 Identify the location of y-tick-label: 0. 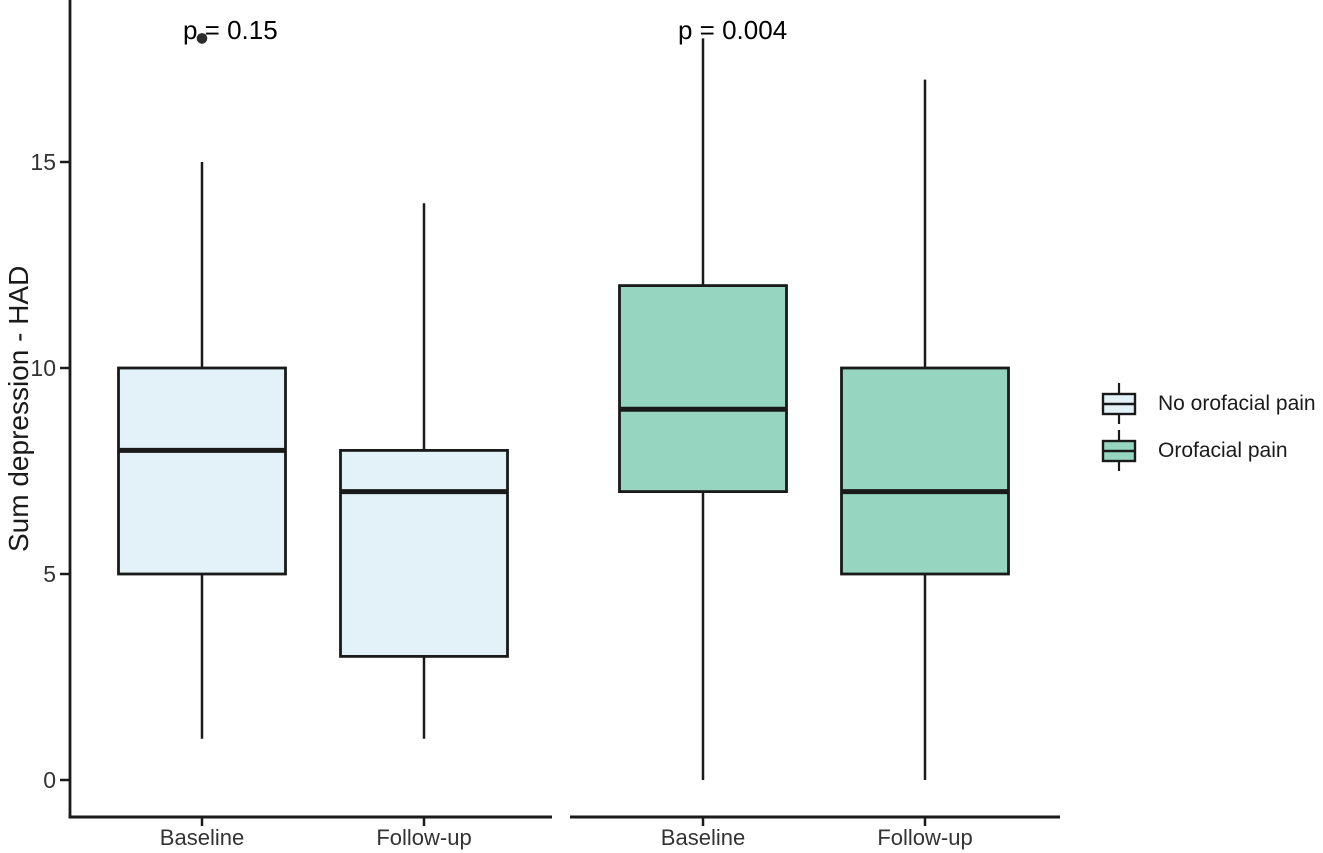
(49, 780).